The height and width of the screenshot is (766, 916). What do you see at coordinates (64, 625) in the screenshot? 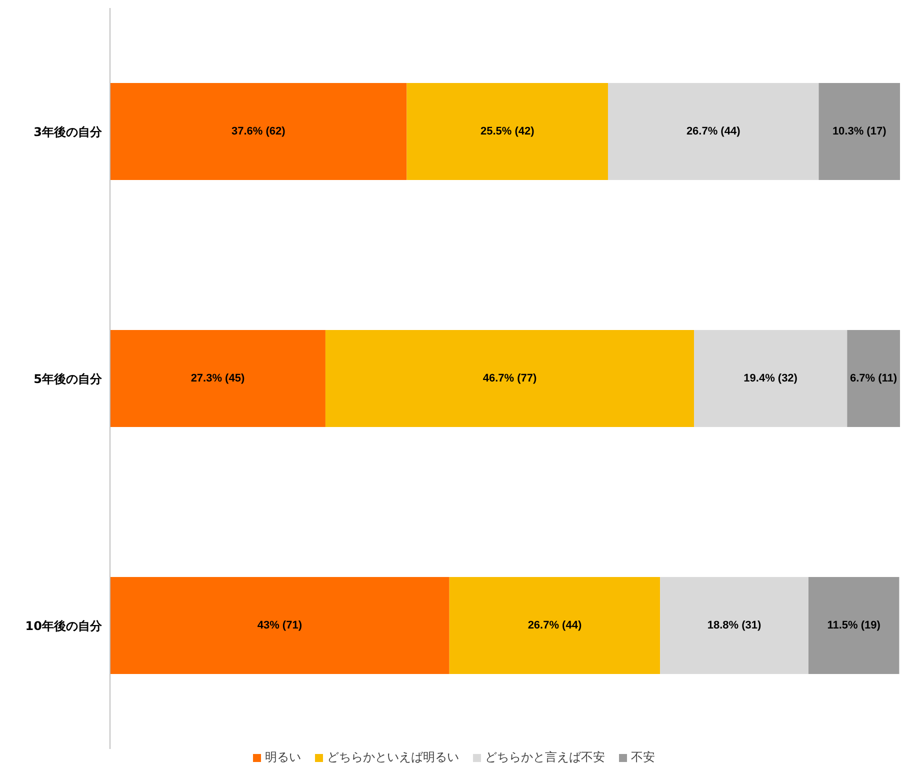
I see `y-tick-label: 10年後の自分` at bounding box center [64, 625].